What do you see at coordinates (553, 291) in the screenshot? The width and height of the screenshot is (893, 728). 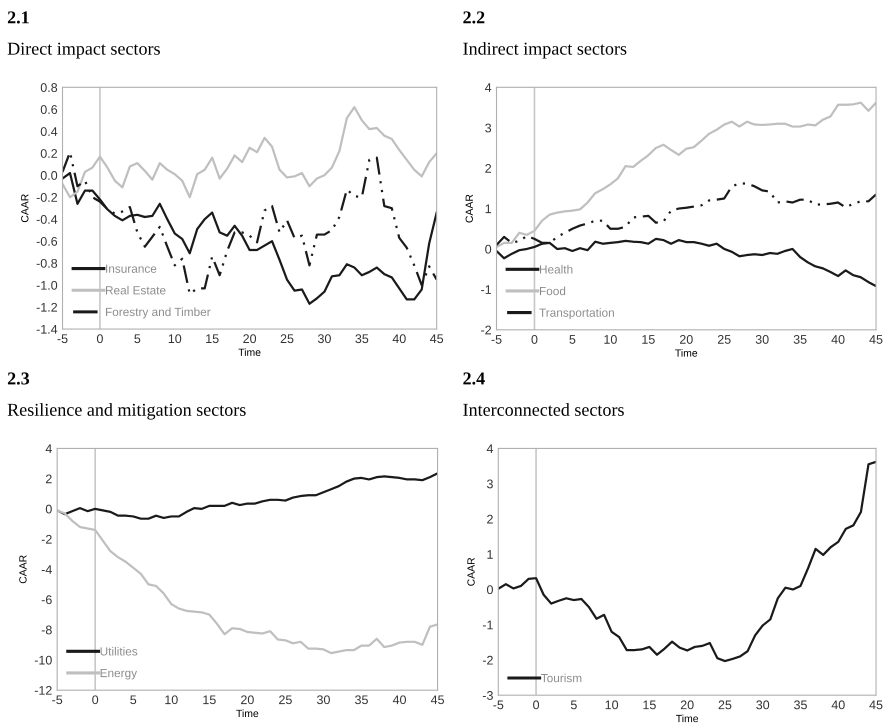 I see `legend-label: Food` at bounding box center [553, 291].